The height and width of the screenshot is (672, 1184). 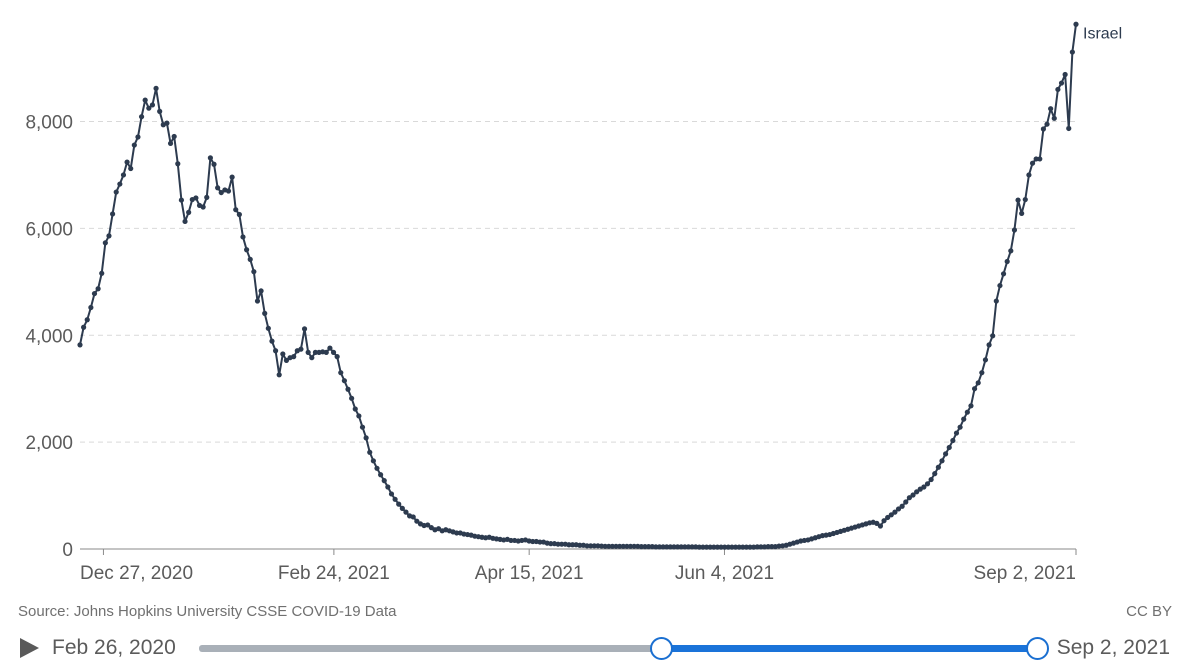 I want to click on timeline-end-handle, so click(x=1037, y=648).